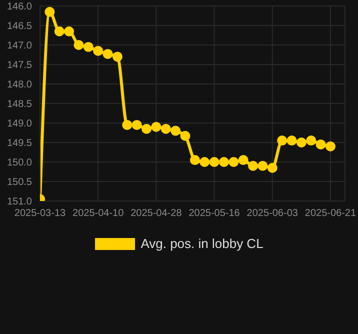 The image size is (358, 334). I want to click on x-tick-label: 2025-04-10, so click(98, 214).